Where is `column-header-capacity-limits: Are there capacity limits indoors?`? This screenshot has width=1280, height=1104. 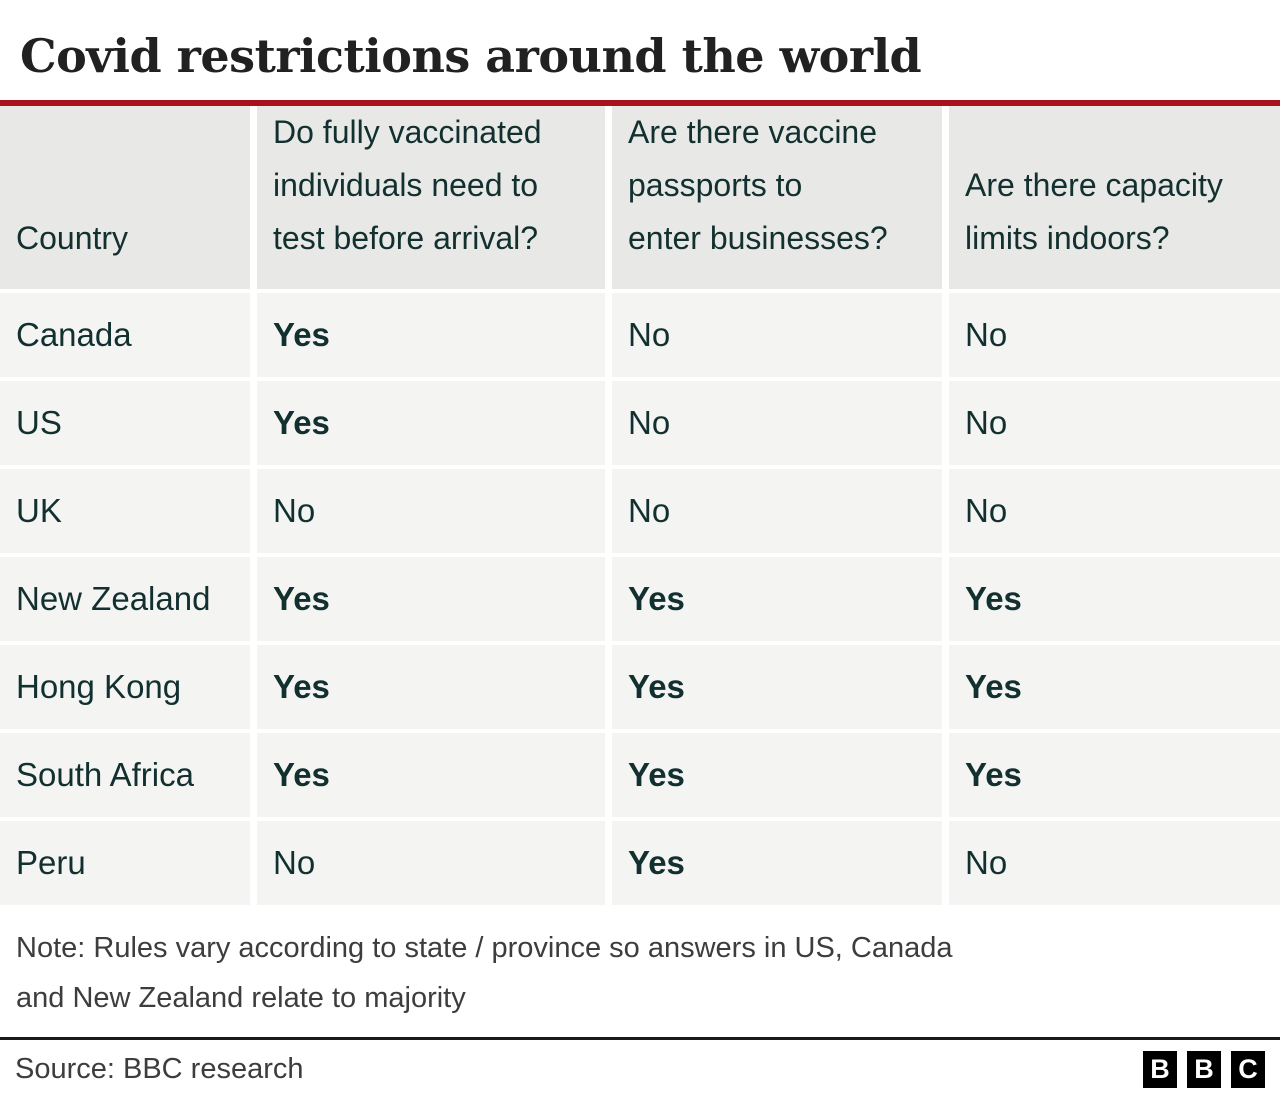 column-header-capacity-limits: Are there capacity limits indoors? is located at coordinates (1114, 197).